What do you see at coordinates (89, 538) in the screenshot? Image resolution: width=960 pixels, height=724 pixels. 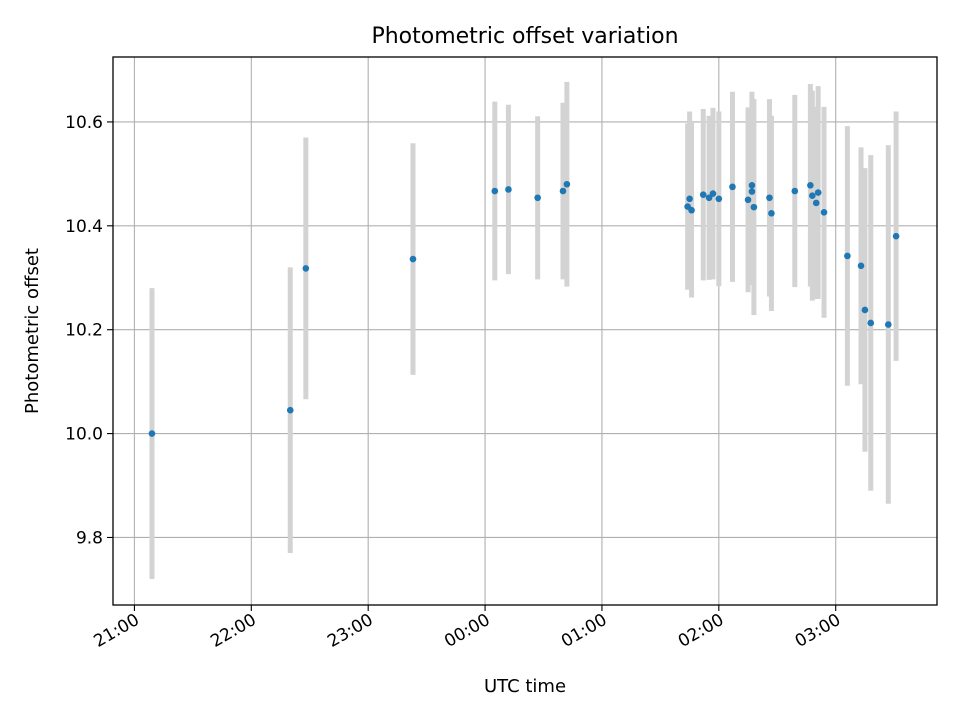 I see `y-tick-label: 9.8` at bounding box center [89, 538].